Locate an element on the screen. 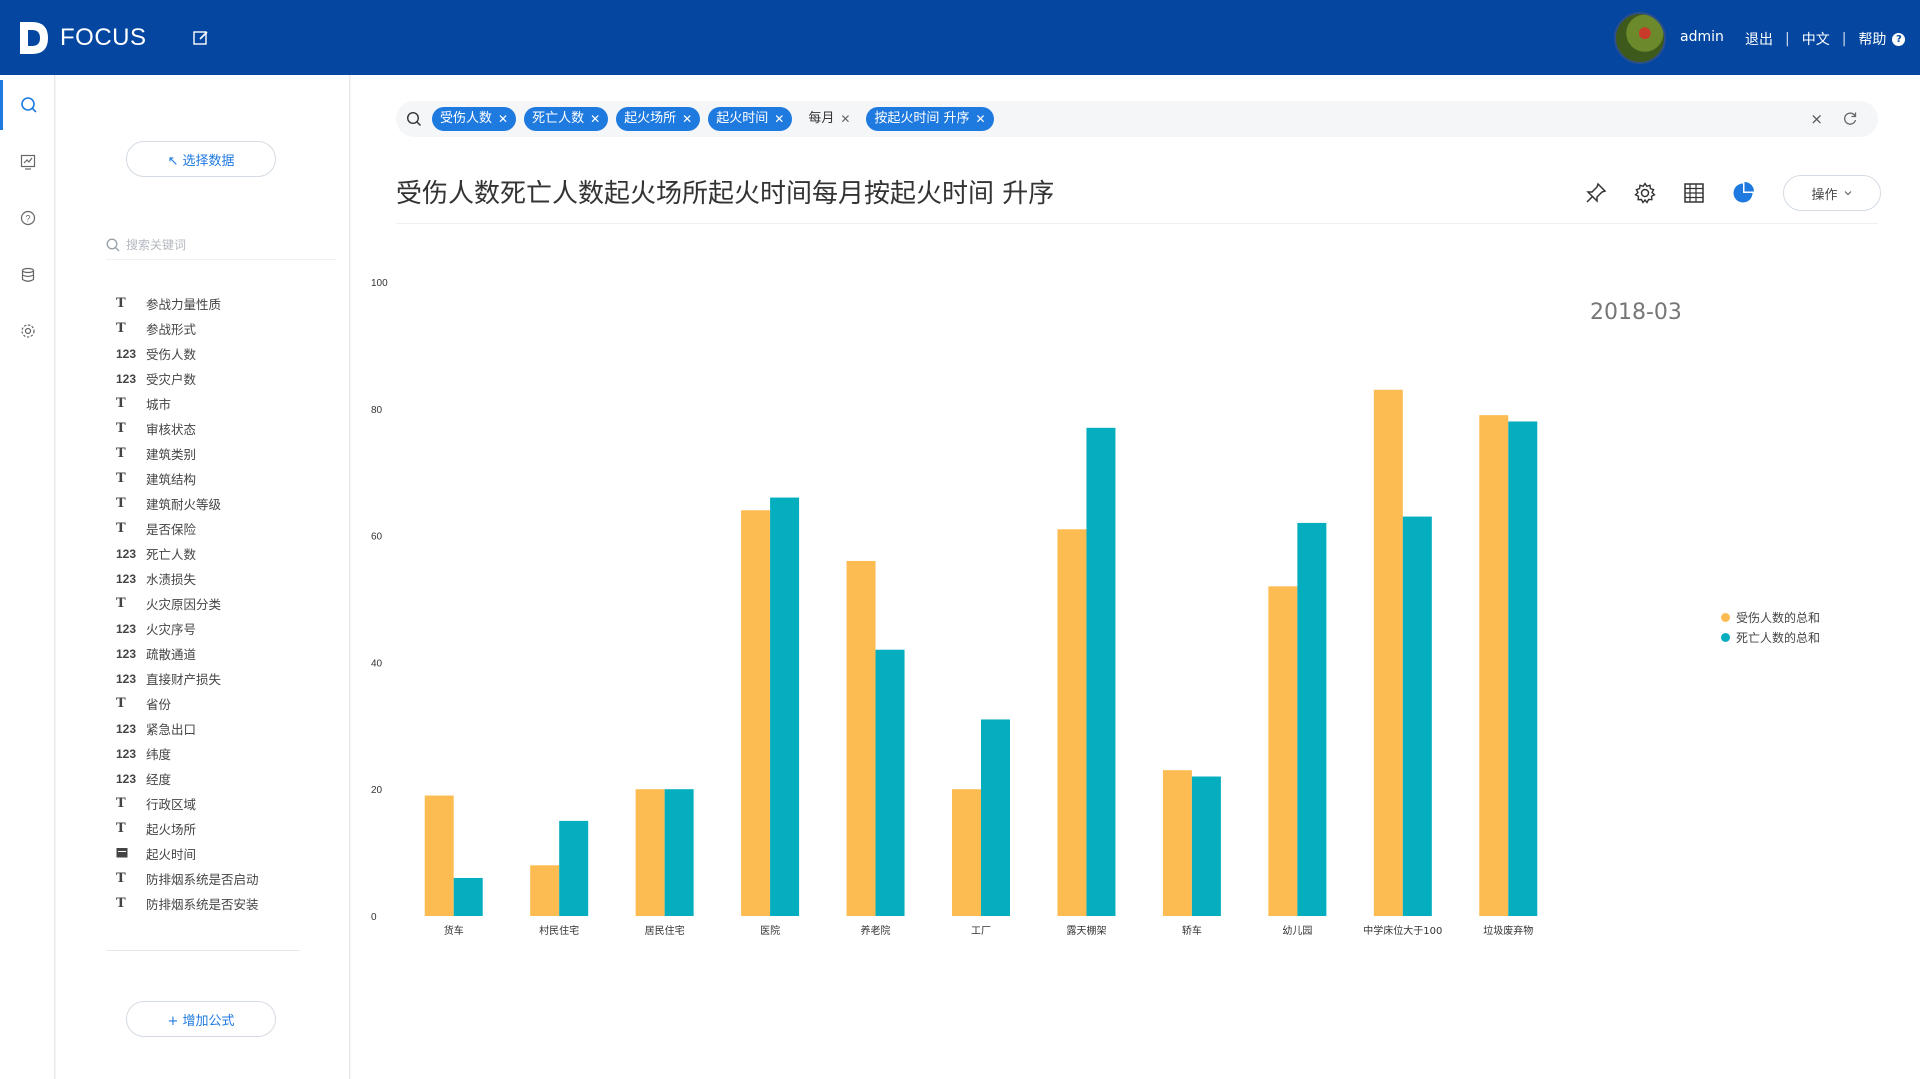  field-item: T 参战形式 is located at coordinates (226, 328).